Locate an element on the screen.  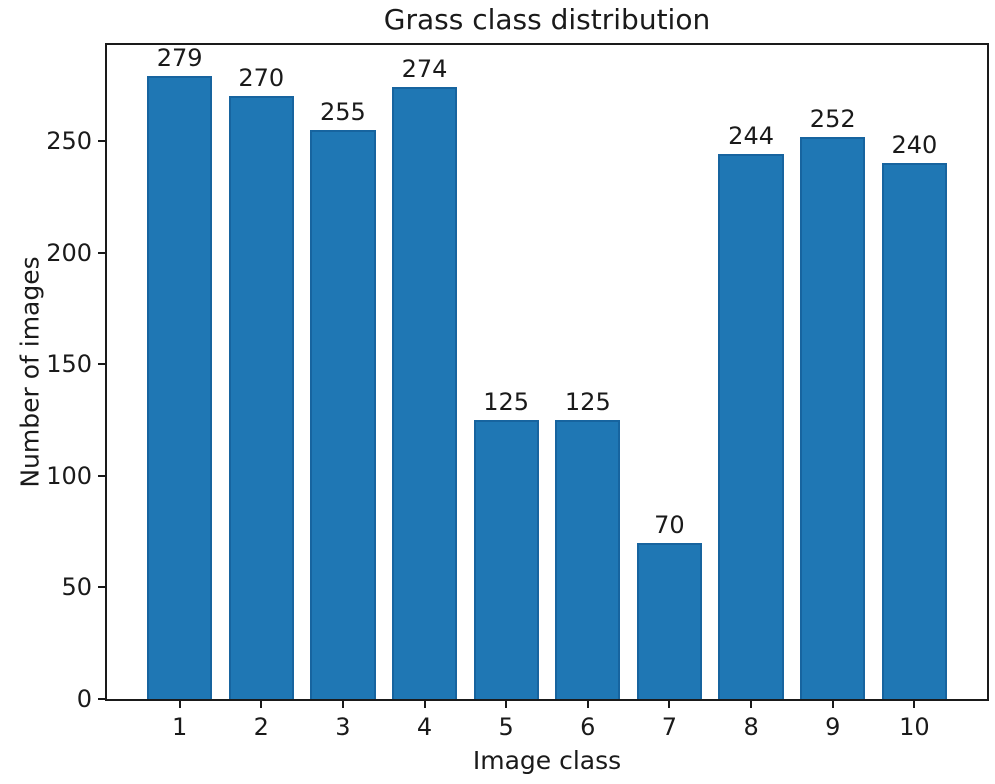
y-tick-label: 0 is located at coordinates (84, 699).